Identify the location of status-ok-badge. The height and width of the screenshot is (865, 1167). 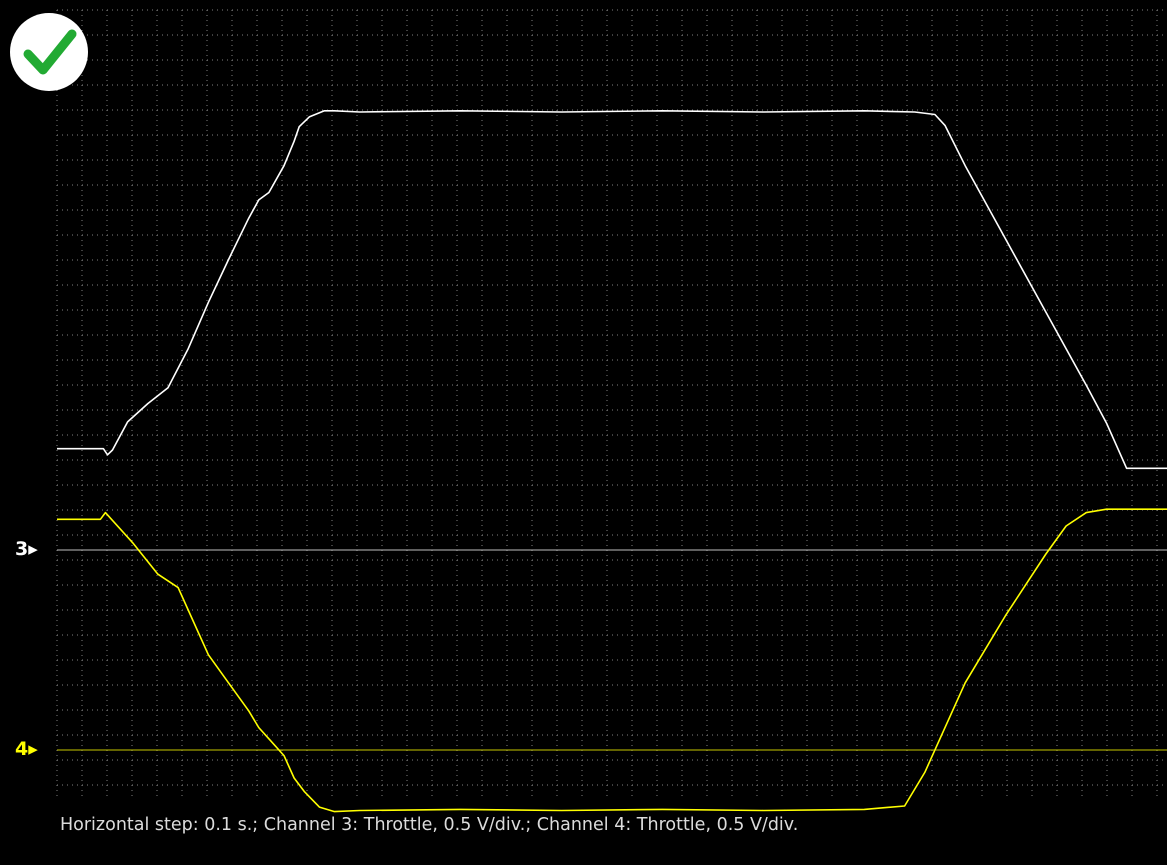
(49, 52).